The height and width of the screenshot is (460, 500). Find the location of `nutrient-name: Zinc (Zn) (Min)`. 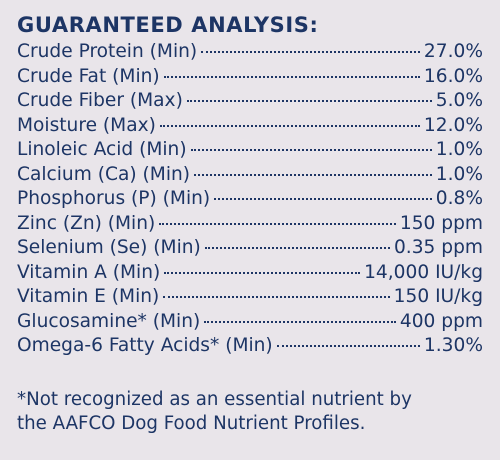

nutrient-name: Zinc (Zn) (Min) is located at coordinates (86, 223).